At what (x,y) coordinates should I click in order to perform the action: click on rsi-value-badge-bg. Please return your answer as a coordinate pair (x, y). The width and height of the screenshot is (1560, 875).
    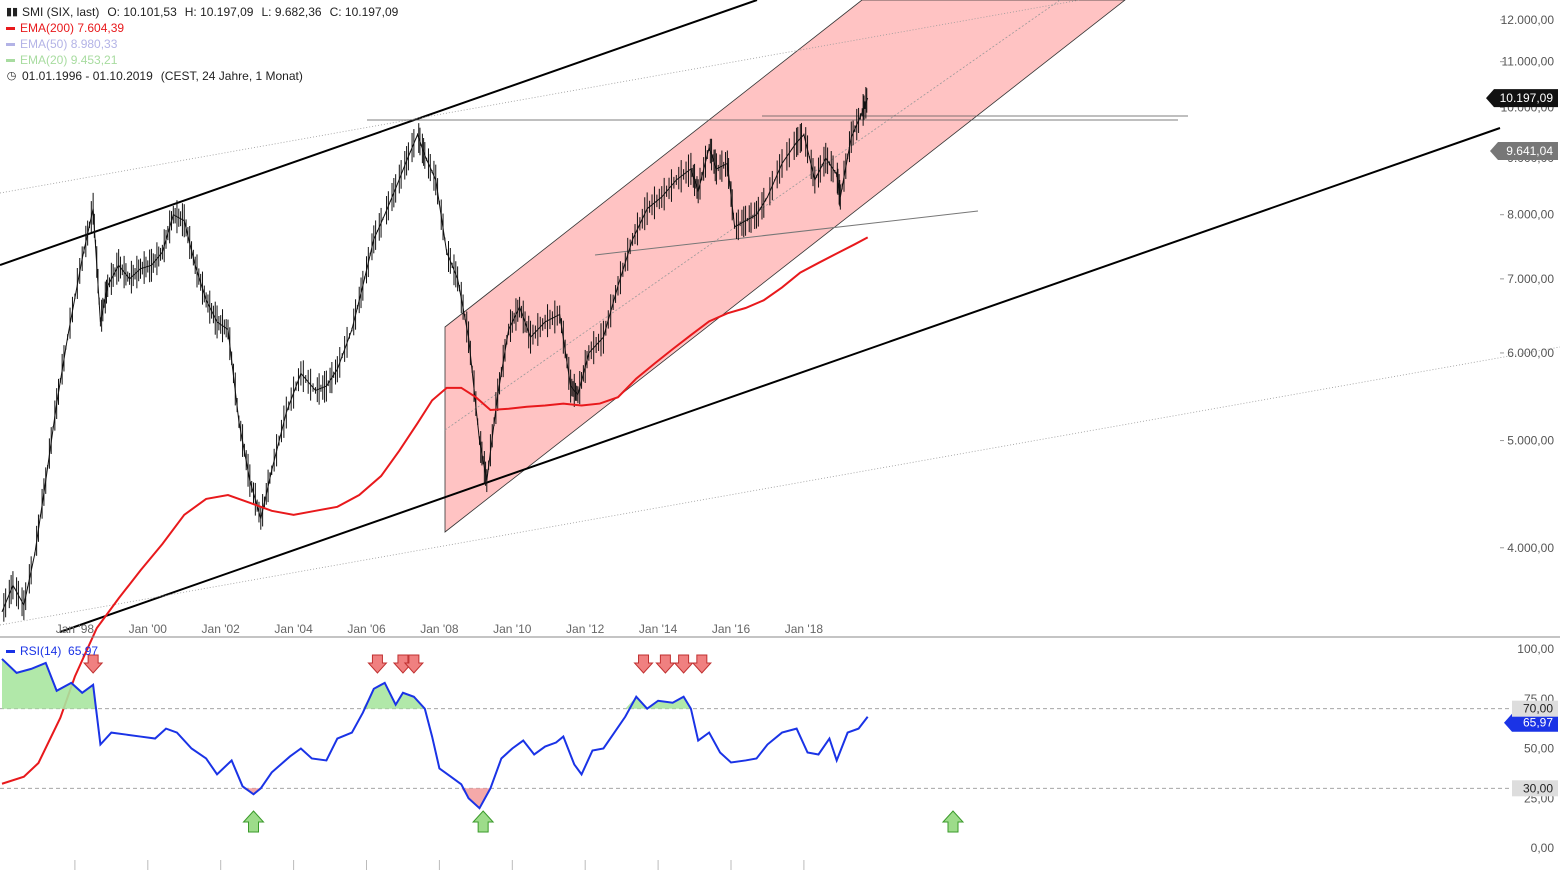
    Looking at the image, I should click on (1531, 722).